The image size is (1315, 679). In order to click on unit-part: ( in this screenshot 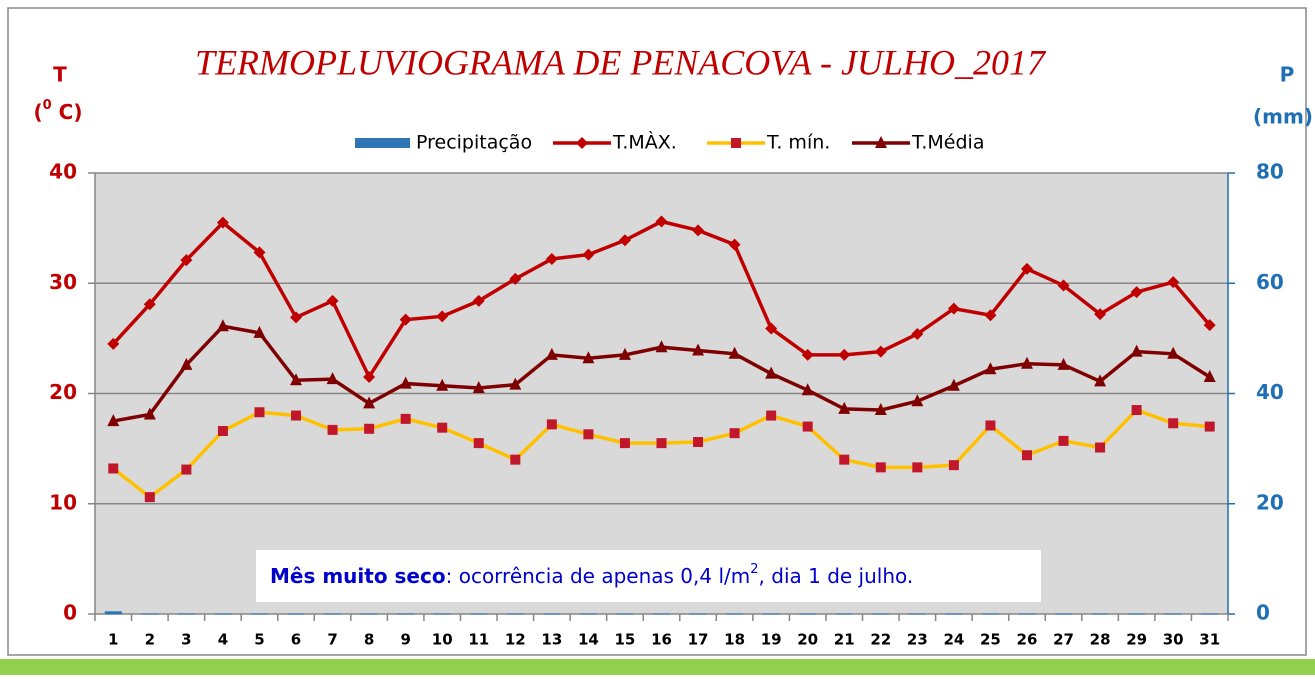, I will do `click(38, 112)`.